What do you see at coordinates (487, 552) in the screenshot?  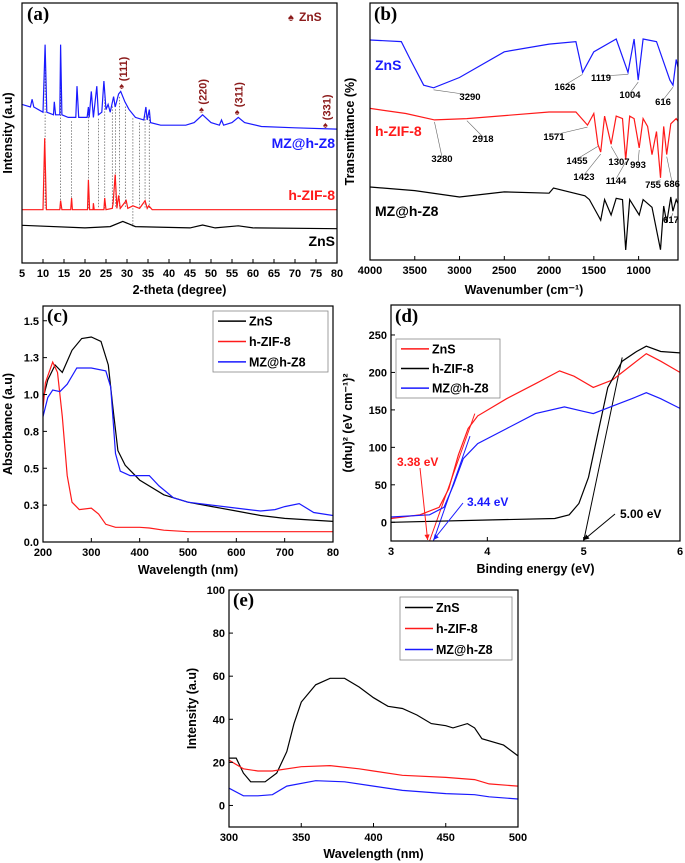 I see `x-tick-label: 4` at bounding box center [487, 552].